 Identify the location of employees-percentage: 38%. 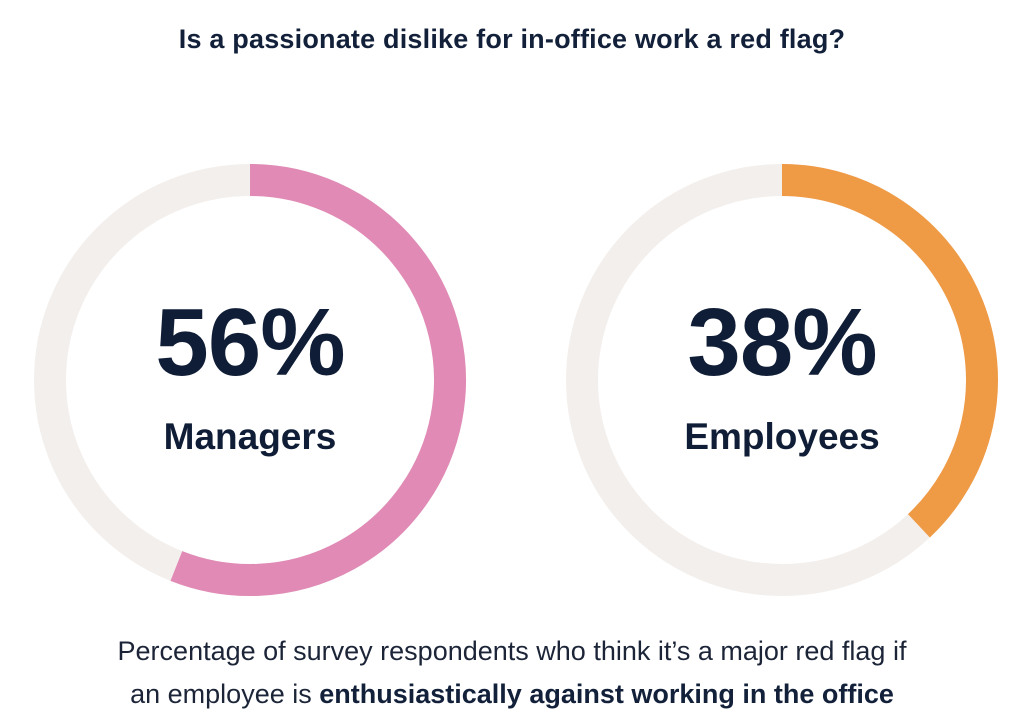
(782, 342).